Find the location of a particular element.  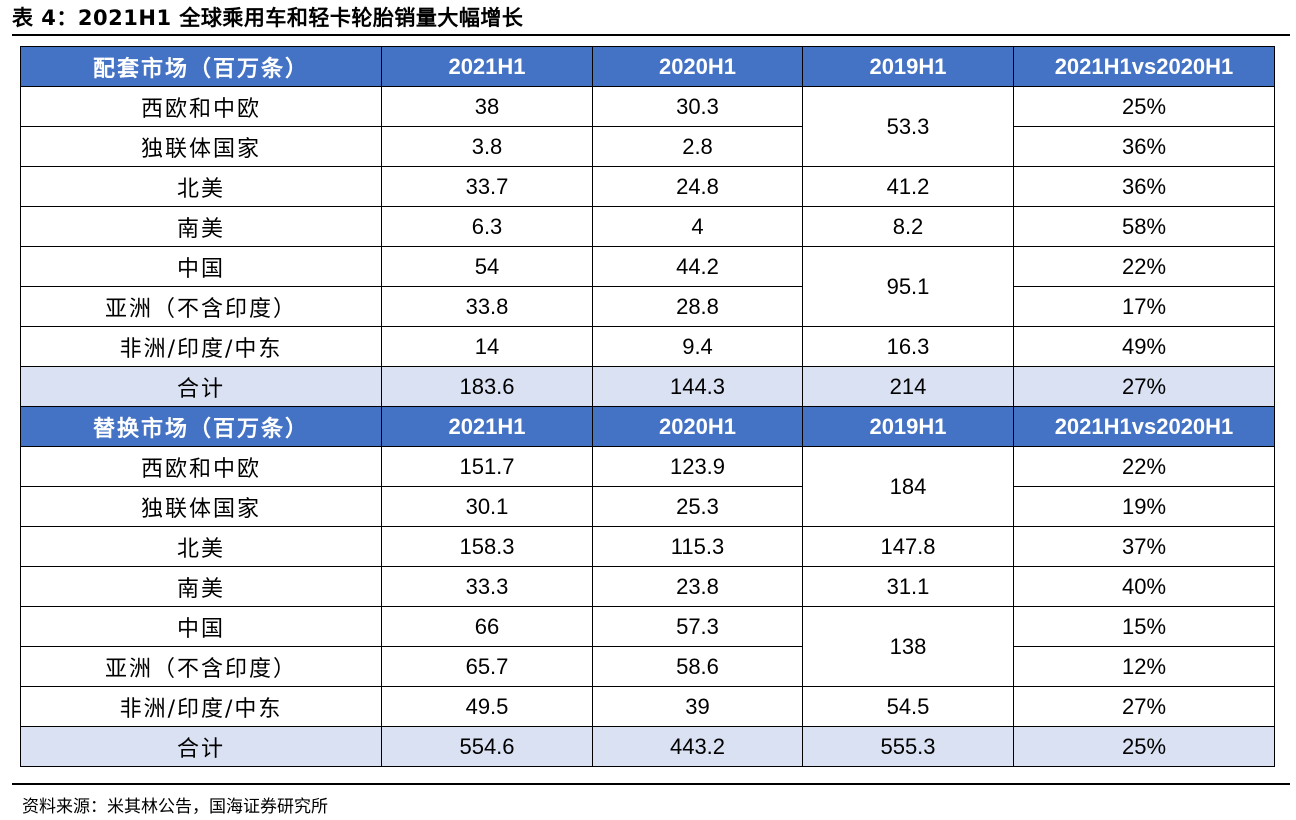

value-2020h1: 443.2 is located at coordinates (697, 746).